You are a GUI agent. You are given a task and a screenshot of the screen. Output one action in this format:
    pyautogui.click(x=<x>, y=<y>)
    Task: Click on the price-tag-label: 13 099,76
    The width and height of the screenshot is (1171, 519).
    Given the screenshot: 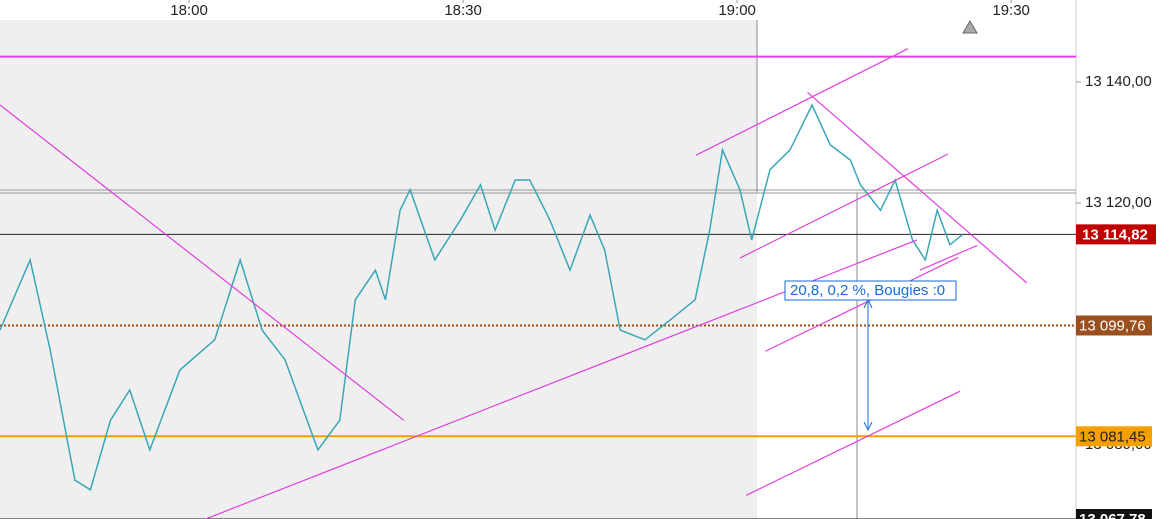 What is the action you would take?
    pyautogui.click(x=1112, y=325)
    